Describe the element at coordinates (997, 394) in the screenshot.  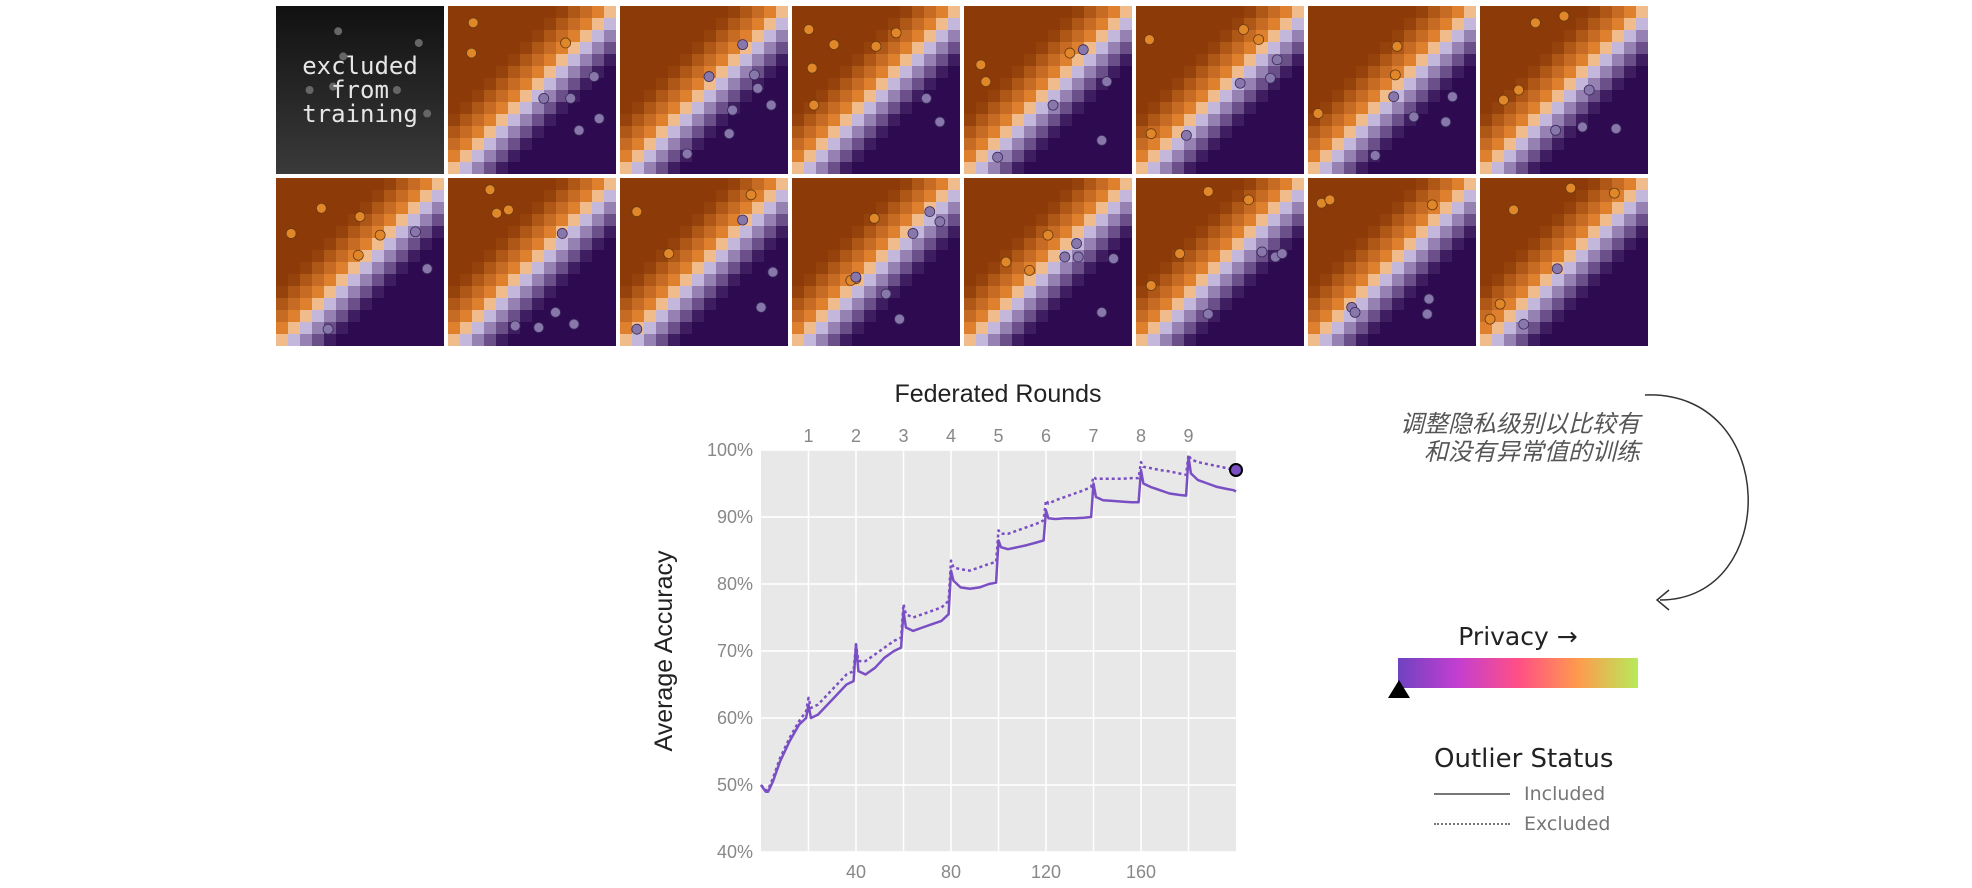
I see `top-axis-label: Federated Rounds` at that location.